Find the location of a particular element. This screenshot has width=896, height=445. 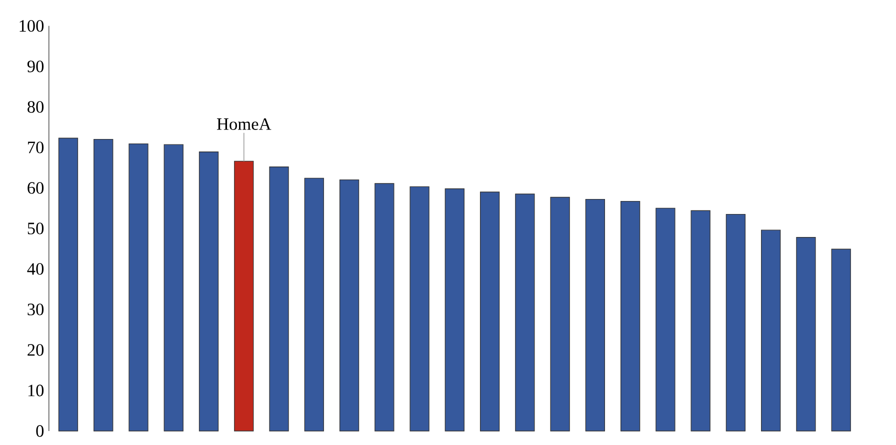

y-tick-label: 70 is located at coordinates (36, 147).